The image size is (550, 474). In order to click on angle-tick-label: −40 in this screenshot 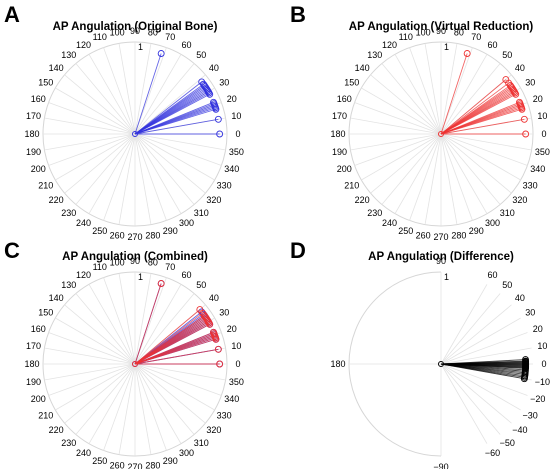, I will do `click(519, 430)`.